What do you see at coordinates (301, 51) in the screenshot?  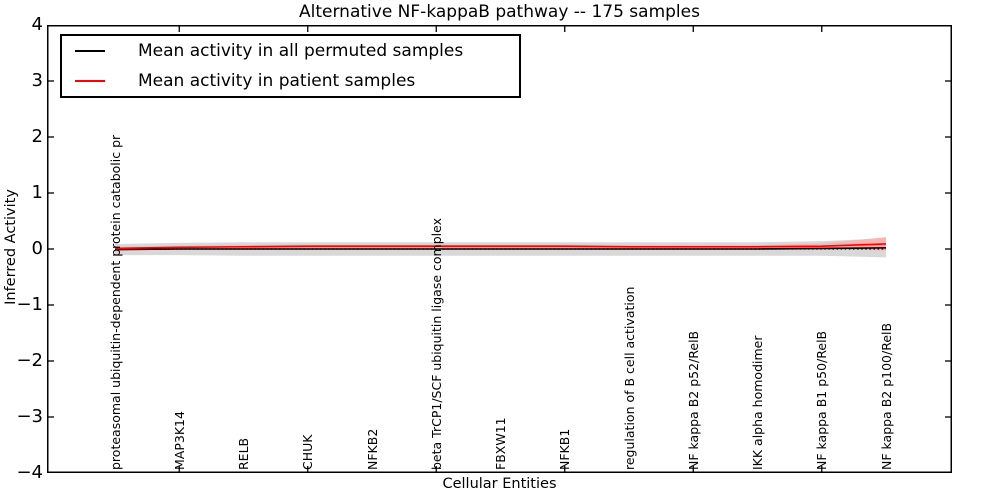 I see `legend-label-permuted: Mean activity in all permuted samples` at bounding box center [301, 51].